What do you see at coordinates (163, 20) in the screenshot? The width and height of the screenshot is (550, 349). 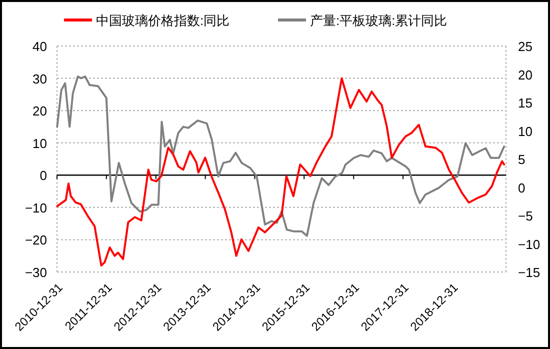 I see `legend-label: 中国玻璃价格指数:同比` at bounding box center [163, 20].